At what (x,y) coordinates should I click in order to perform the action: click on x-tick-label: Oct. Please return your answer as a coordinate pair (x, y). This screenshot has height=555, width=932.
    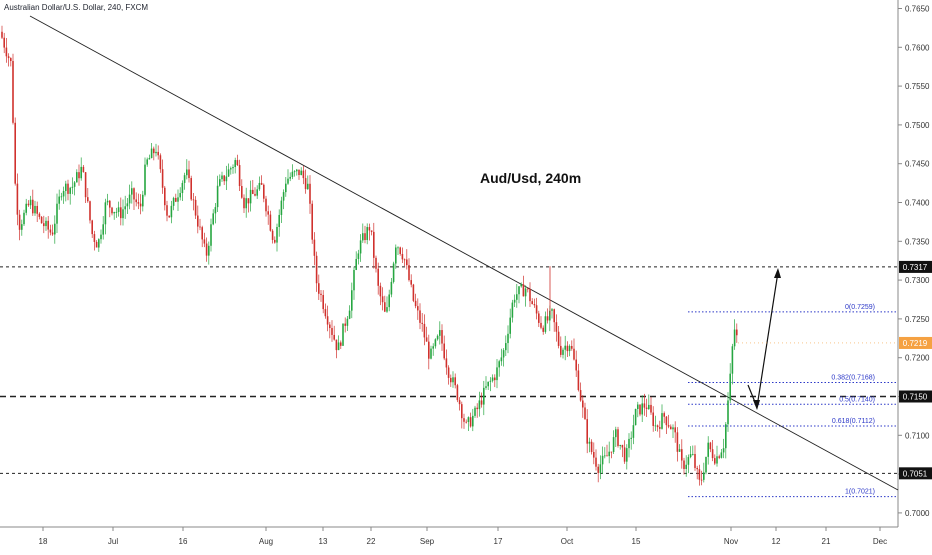
    Looking at the image, I should click on (567, 541).